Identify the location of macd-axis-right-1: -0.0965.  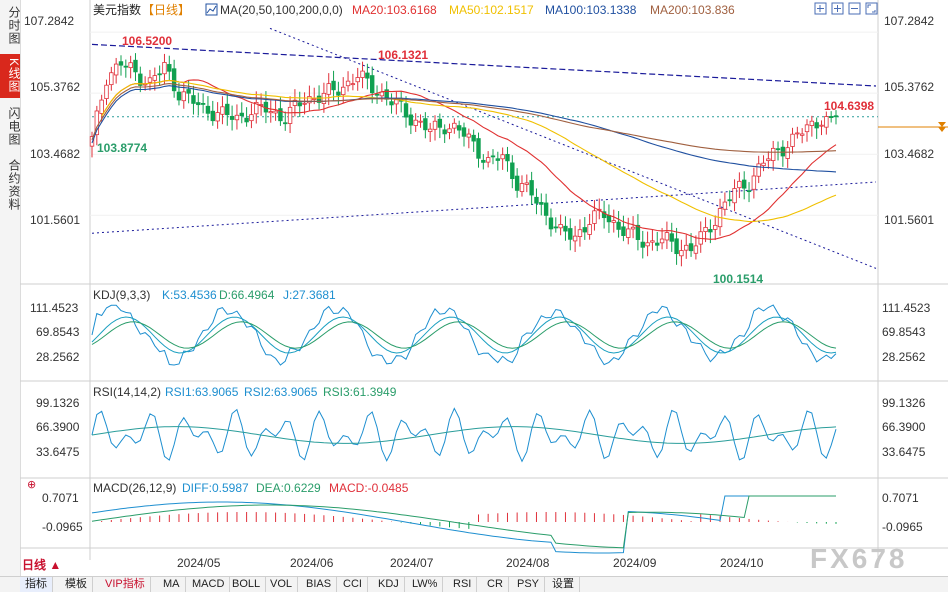
(902, 527).